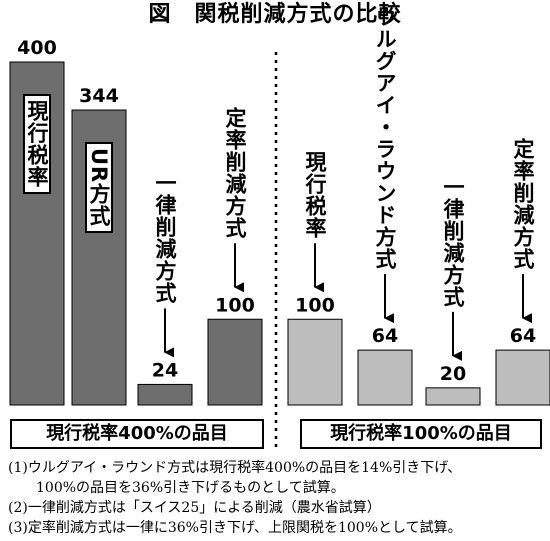 This screenshot has width=550, height=541. What do you see at coordinates (99, 96) in the screenshot?
I see `value-label-g0-1: 344` at bounding box center [99, 96].